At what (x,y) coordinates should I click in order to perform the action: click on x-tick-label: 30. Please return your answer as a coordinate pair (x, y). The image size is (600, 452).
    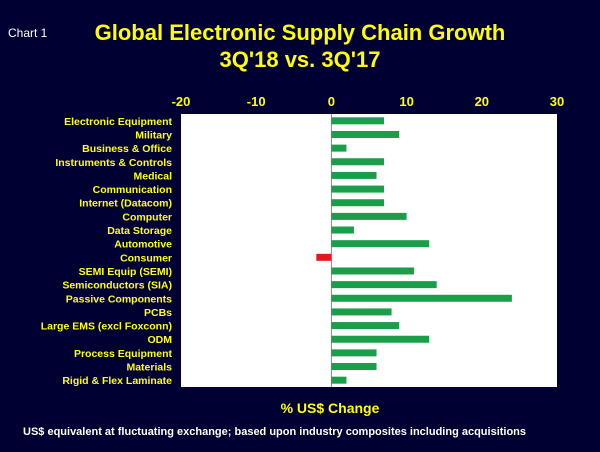
    Looking at the image, I should click on (557, 101).